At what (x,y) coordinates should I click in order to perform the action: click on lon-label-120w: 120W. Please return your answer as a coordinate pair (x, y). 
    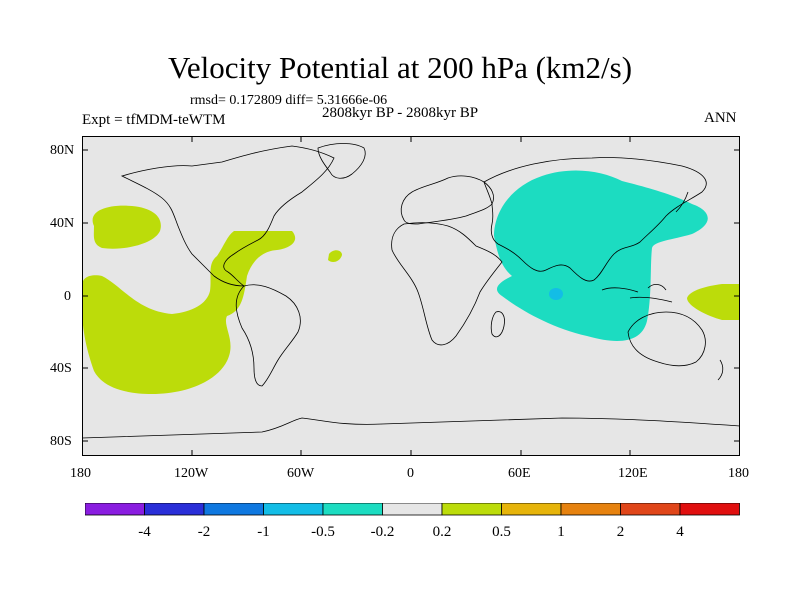
    Looking at the image, I should click on (191, 473).